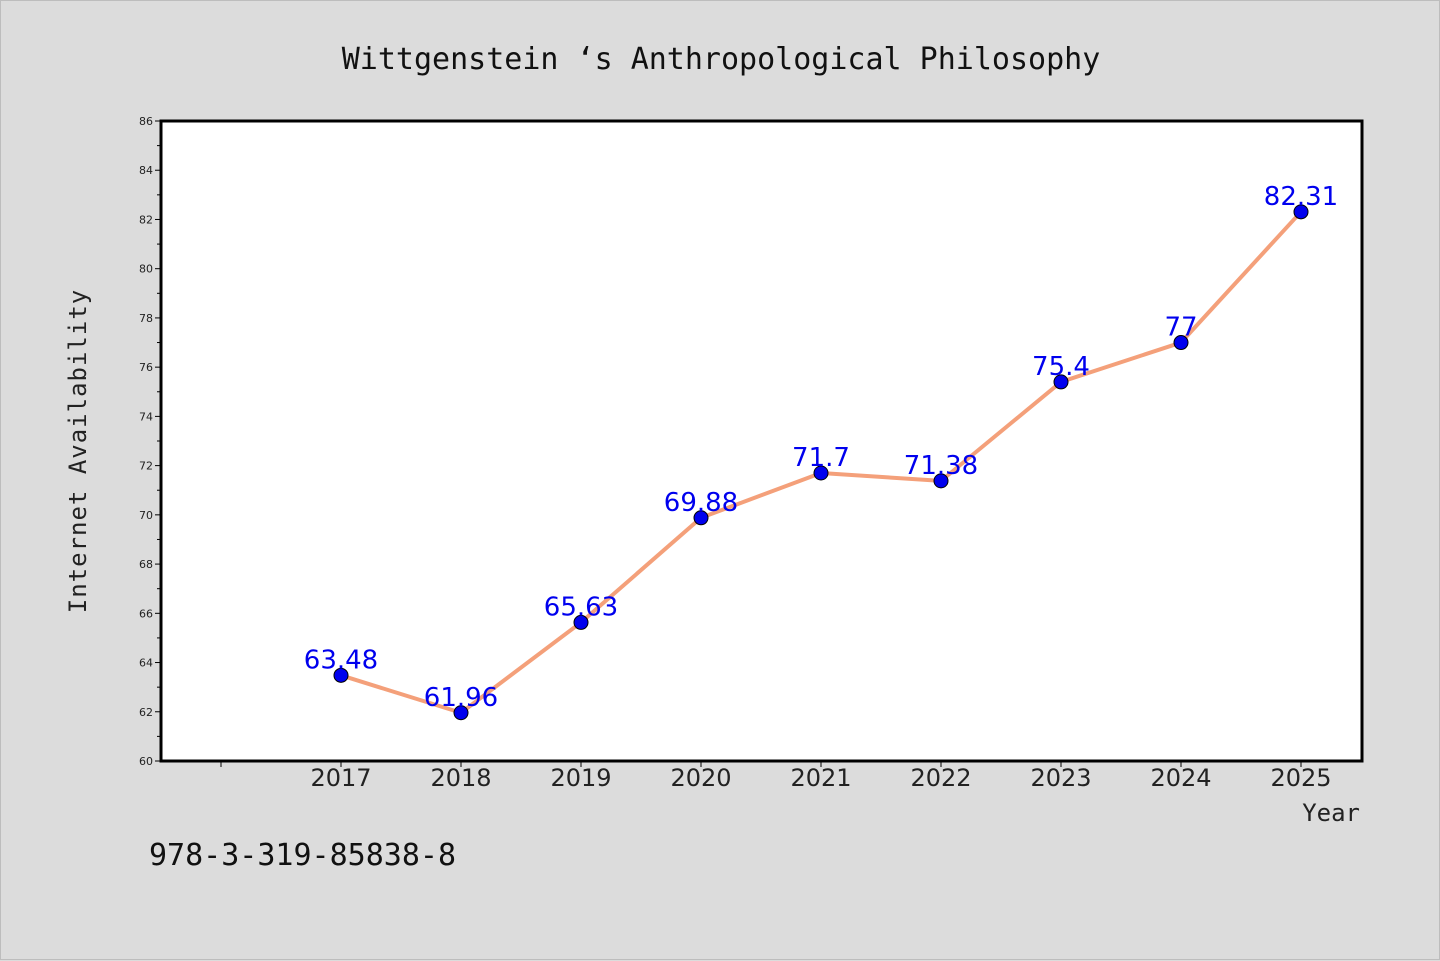 Image resolution: width=1440 pixels, height=961 pixels. I want to click on y-tick-label: 82, so click(146, 219).